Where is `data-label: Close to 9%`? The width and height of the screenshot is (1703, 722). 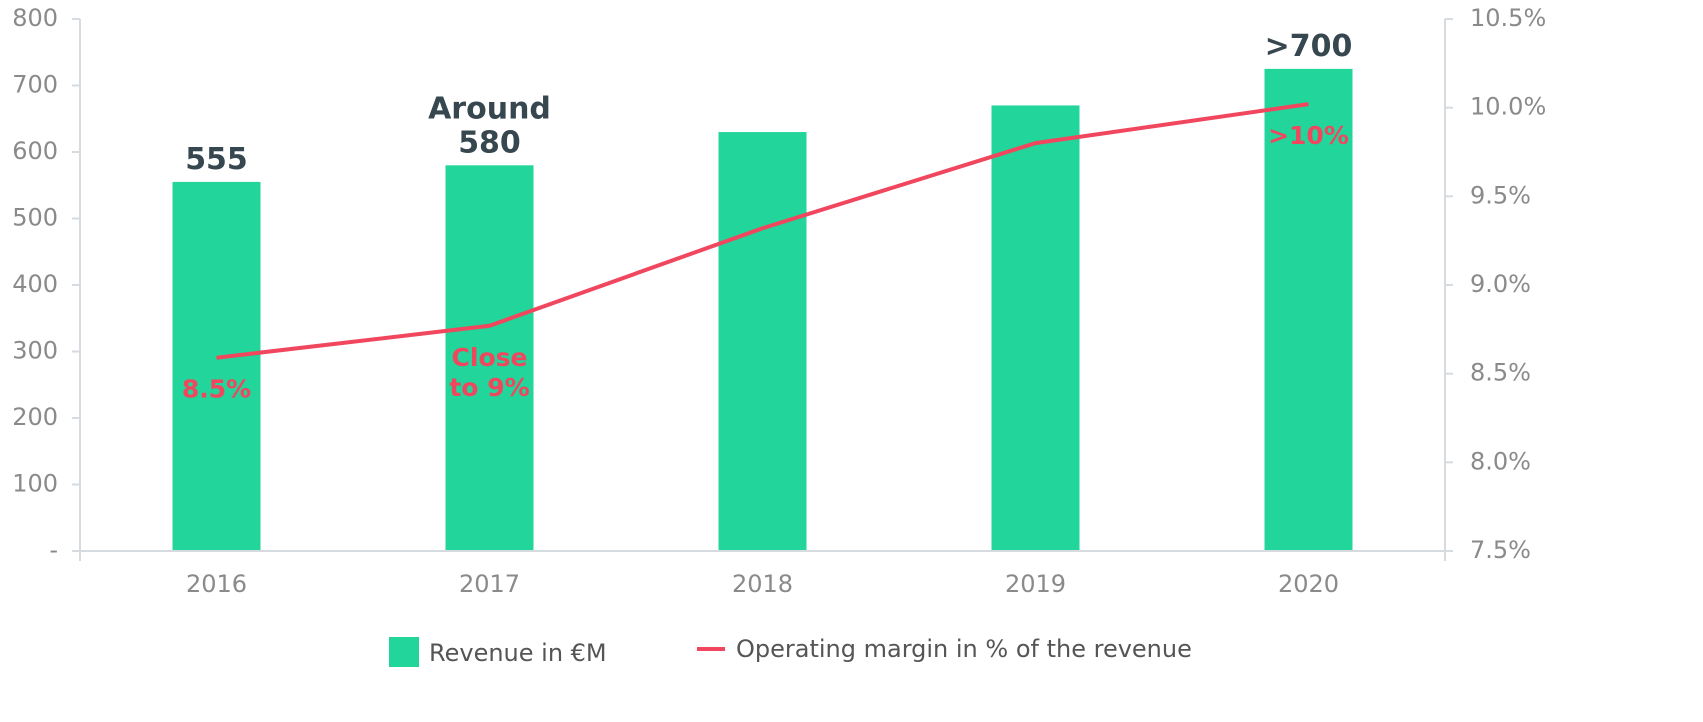
data-label: Close to 9% is located at coordinates (489, 372).